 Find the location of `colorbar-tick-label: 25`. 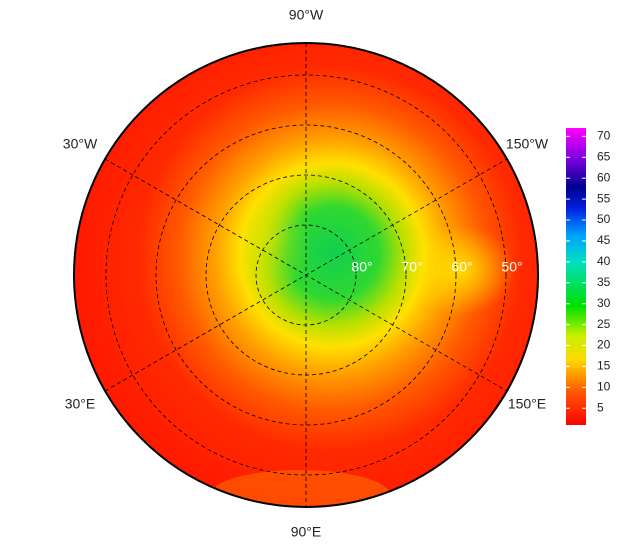

colorbar-tick-label: 25 is located at coordinates (604, 324).